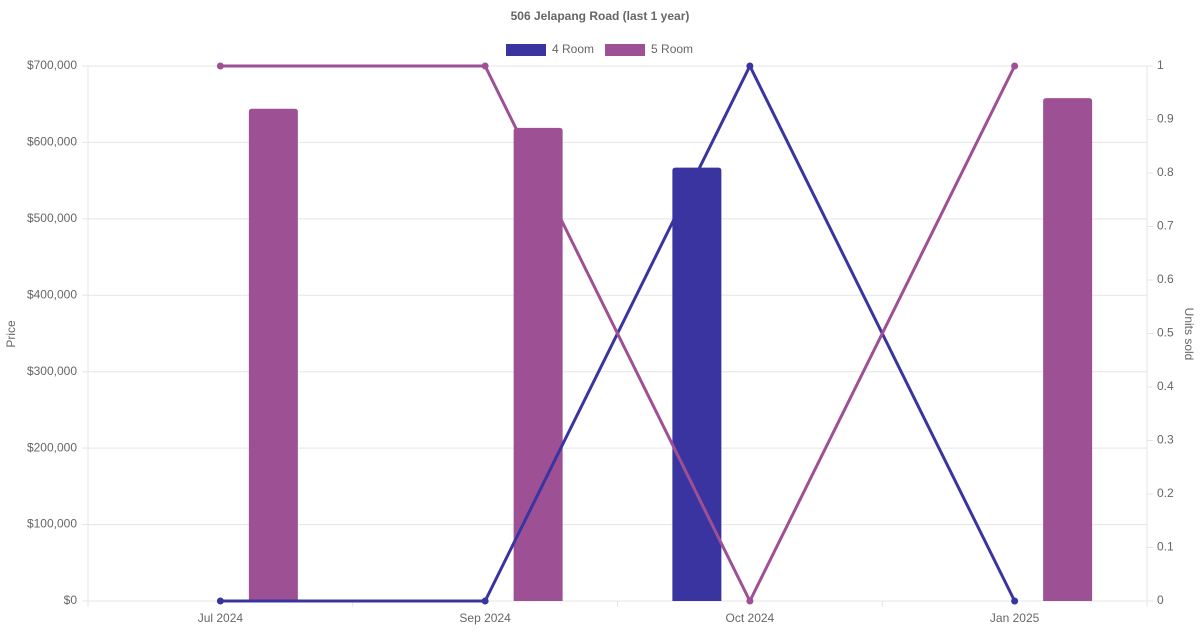  What do you see at coordinates (1165, 333) in the screenshot?
I see `y2-tick-label: 0.5` at bounding box center [1165, 333].